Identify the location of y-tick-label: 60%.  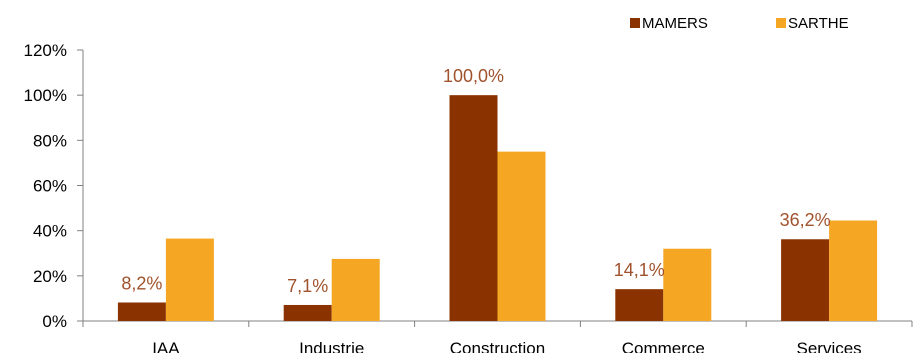
(50, 186).